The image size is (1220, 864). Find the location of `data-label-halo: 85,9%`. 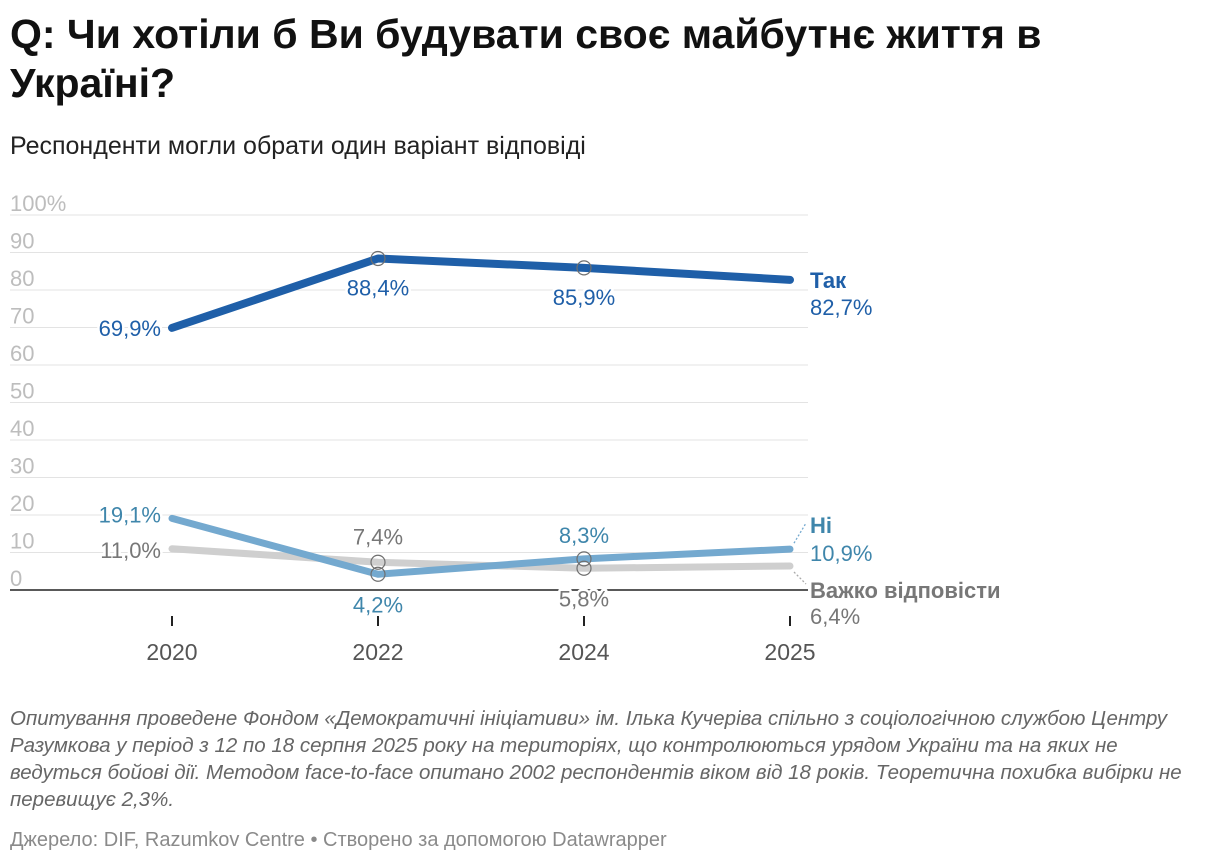

data-label-halo: 85,9% is located at coordinates (584, 297).